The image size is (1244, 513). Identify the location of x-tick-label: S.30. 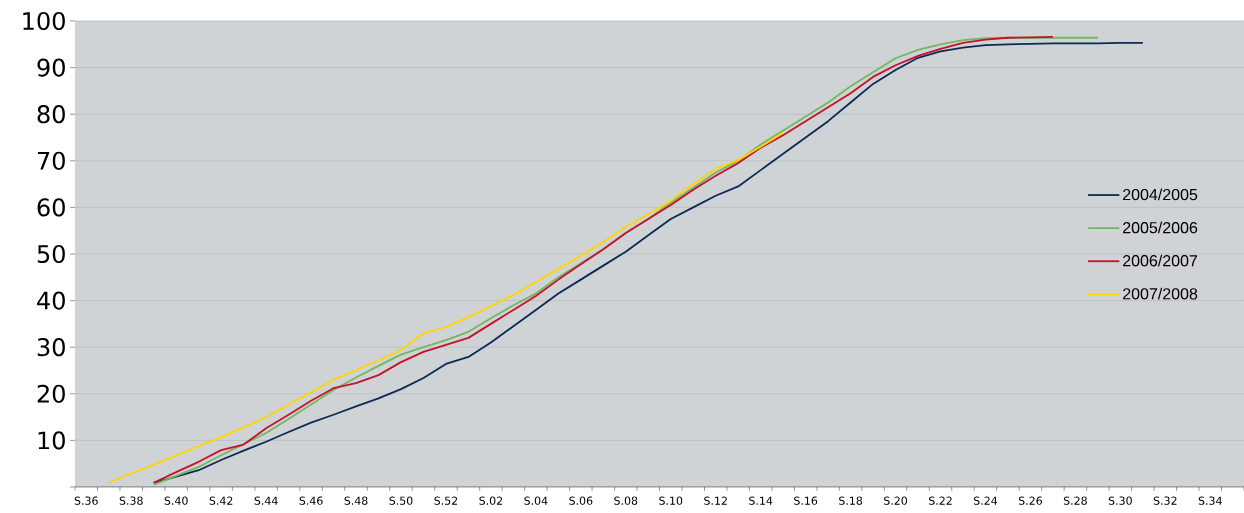
(1120, 500).